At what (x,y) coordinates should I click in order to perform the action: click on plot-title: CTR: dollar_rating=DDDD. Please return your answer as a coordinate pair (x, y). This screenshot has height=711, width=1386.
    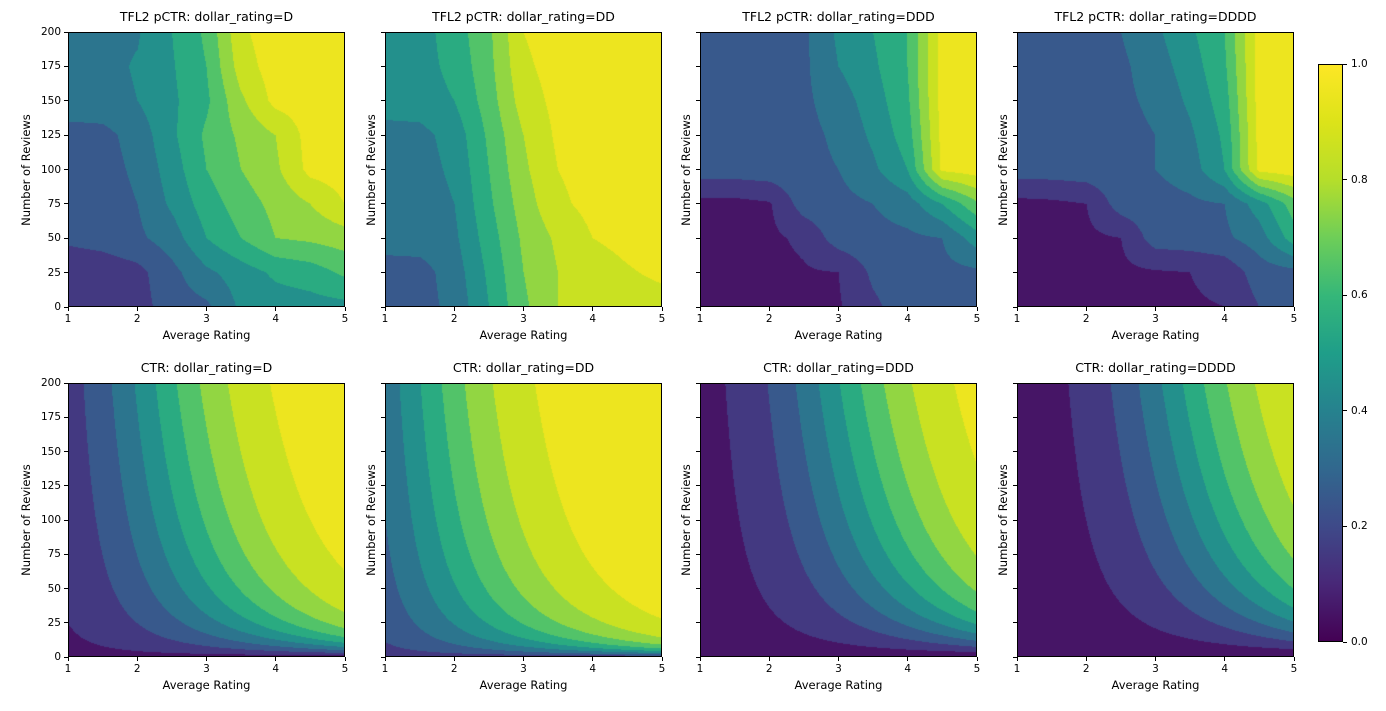
    Looking at the image, I should click on (1155, 367).